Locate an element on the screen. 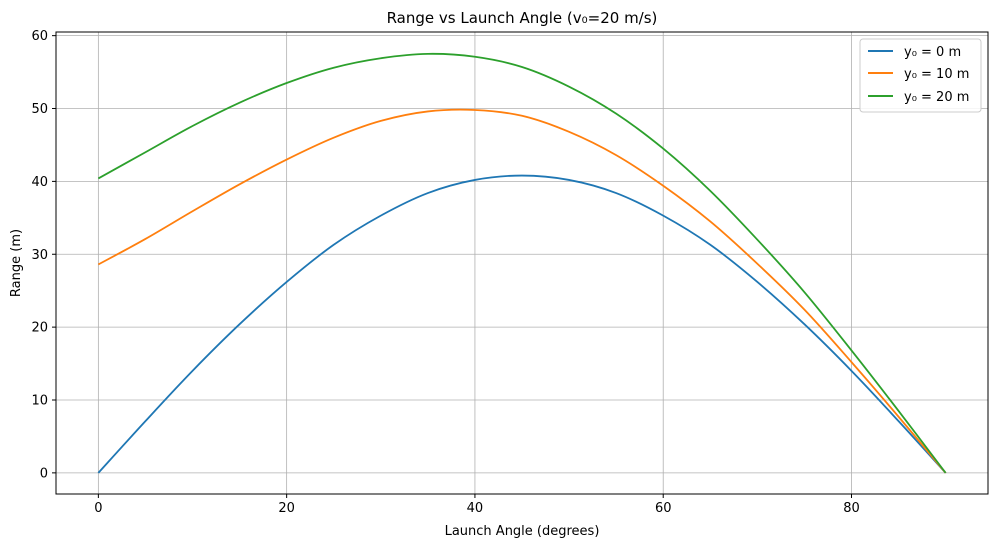 The width and height of the screenshot is (996, 547). legend: y₀ = 0 m y₀ = 10 m y₀ = 20 m is located at coordinates (920, 75).